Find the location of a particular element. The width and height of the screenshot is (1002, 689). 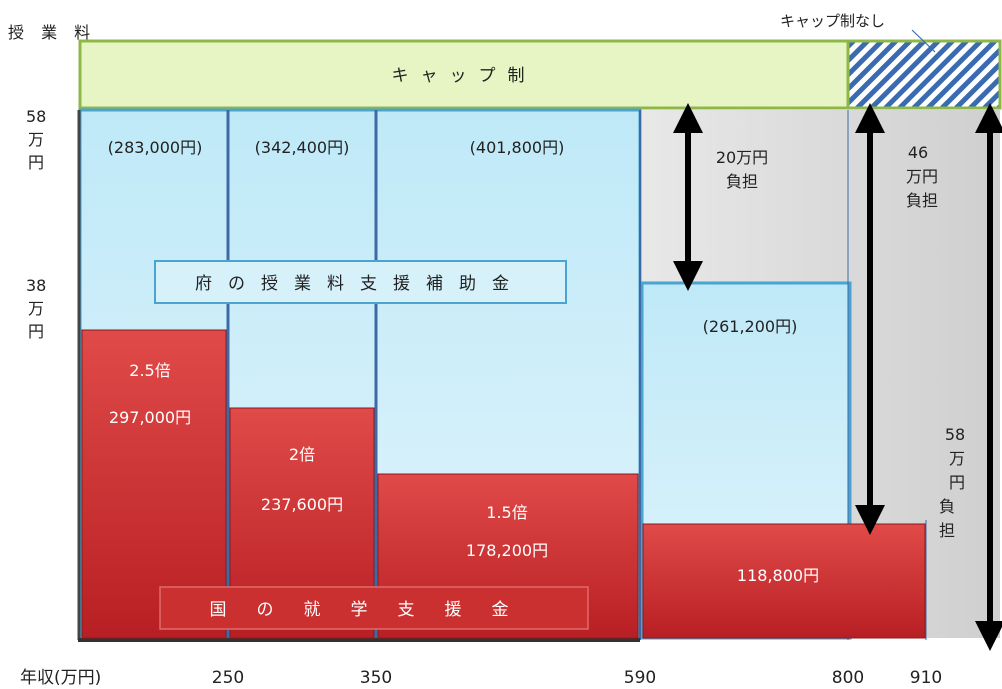

legend-prefecture-label: 府の授業料支援補助金 is located at coordinates (360, 284).